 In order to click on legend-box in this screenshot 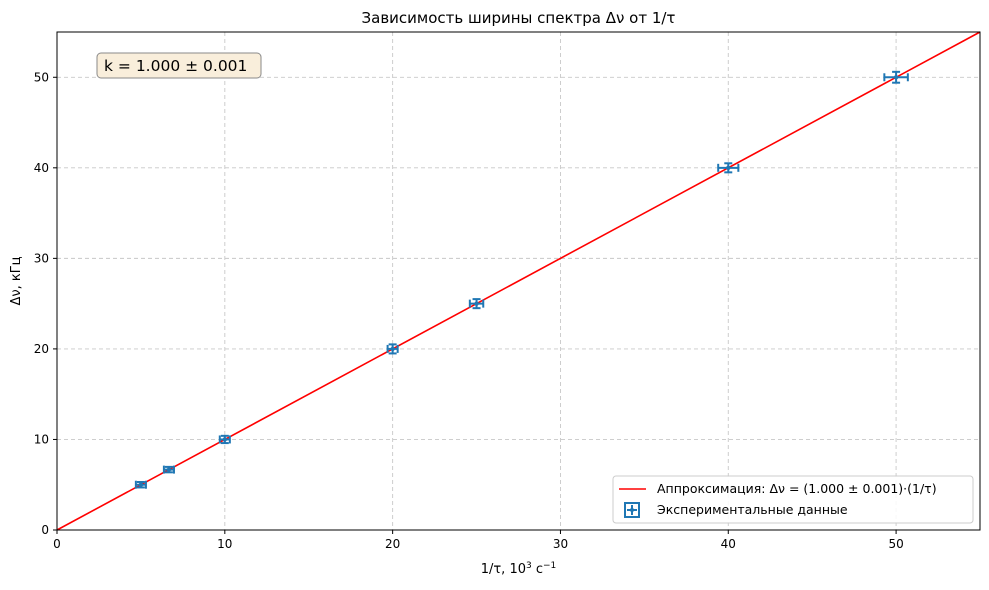, I will do `click(793, 499)`.